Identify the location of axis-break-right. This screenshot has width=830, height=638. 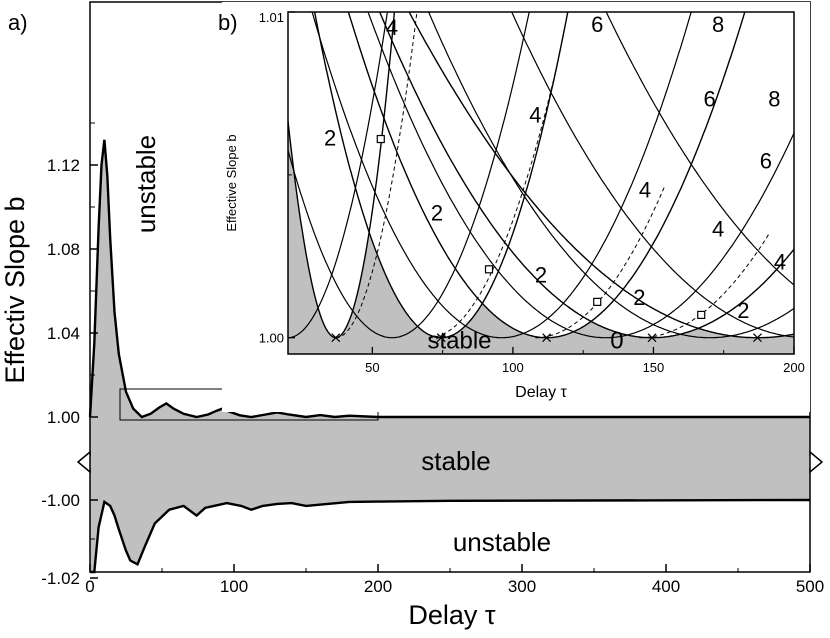
(816, 462).